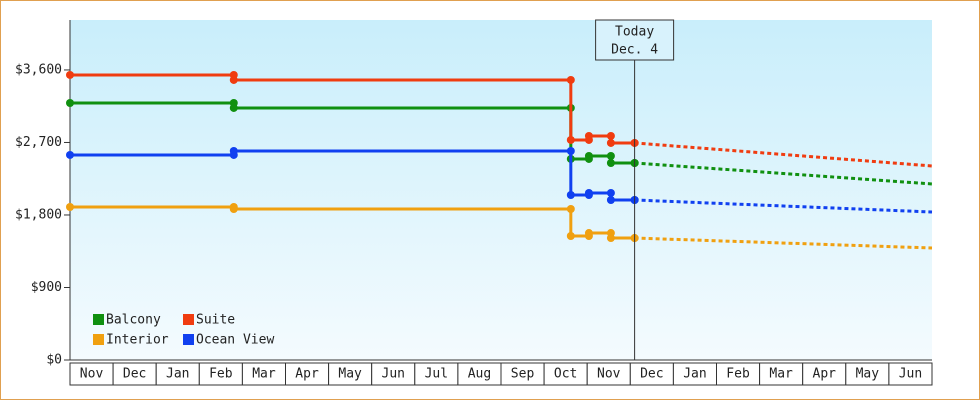 Image resolution: width=980 pixels, height=404 pixels. Describe the element at coordinates (634, 32) in the screenshot. I see `today-label: Today` at that location.